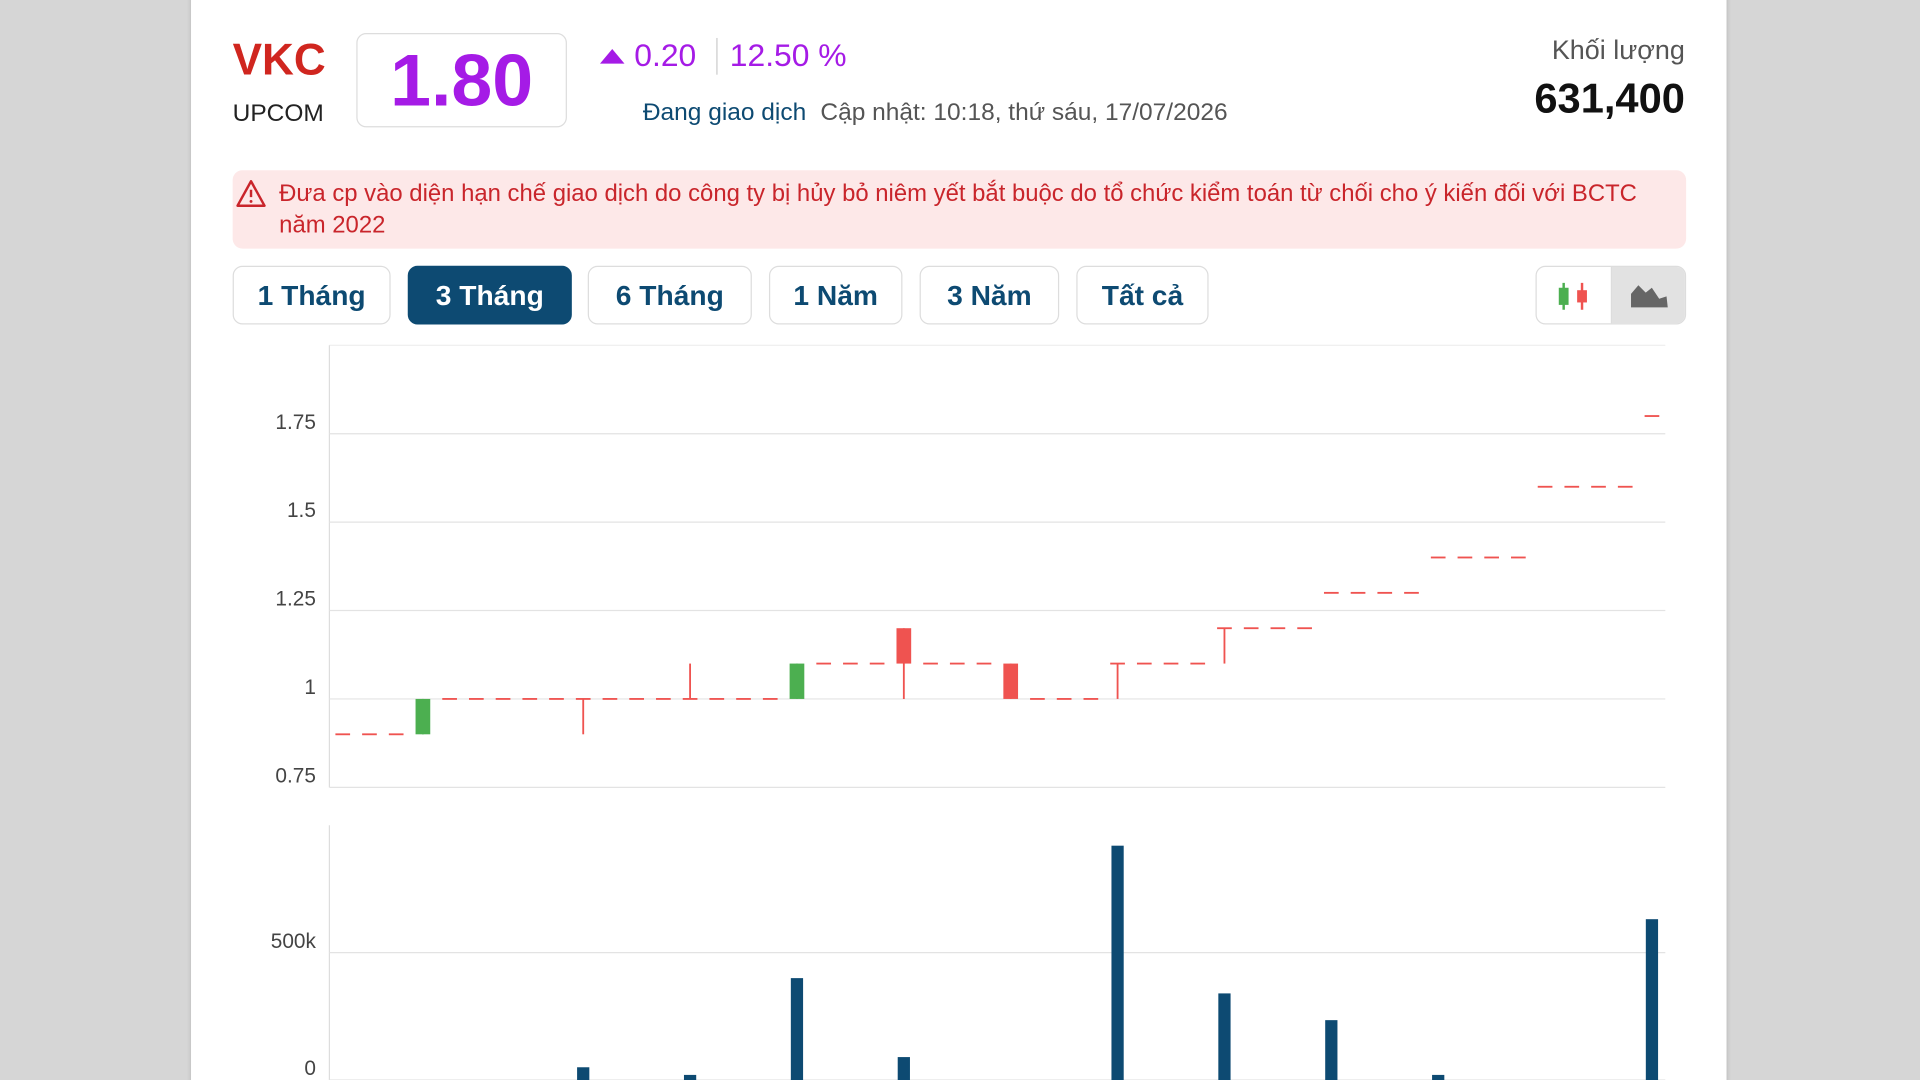 This screenshot has width=1920, height=1080. What do you see at coordinates (665, 55) in the screenshot?
I see `change: 0.20` at bounding box center [665, 55].